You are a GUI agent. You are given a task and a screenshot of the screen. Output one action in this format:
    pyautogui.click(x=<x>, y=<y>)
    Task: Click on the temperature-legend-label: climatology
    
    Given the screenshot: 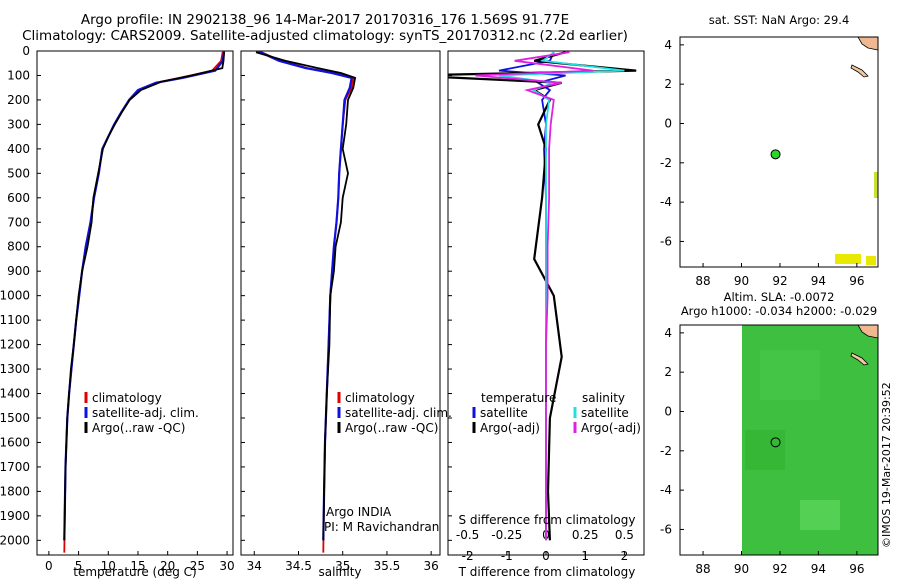 What is the action you would take?
    pyautogui.click(x=127, y=398)
    